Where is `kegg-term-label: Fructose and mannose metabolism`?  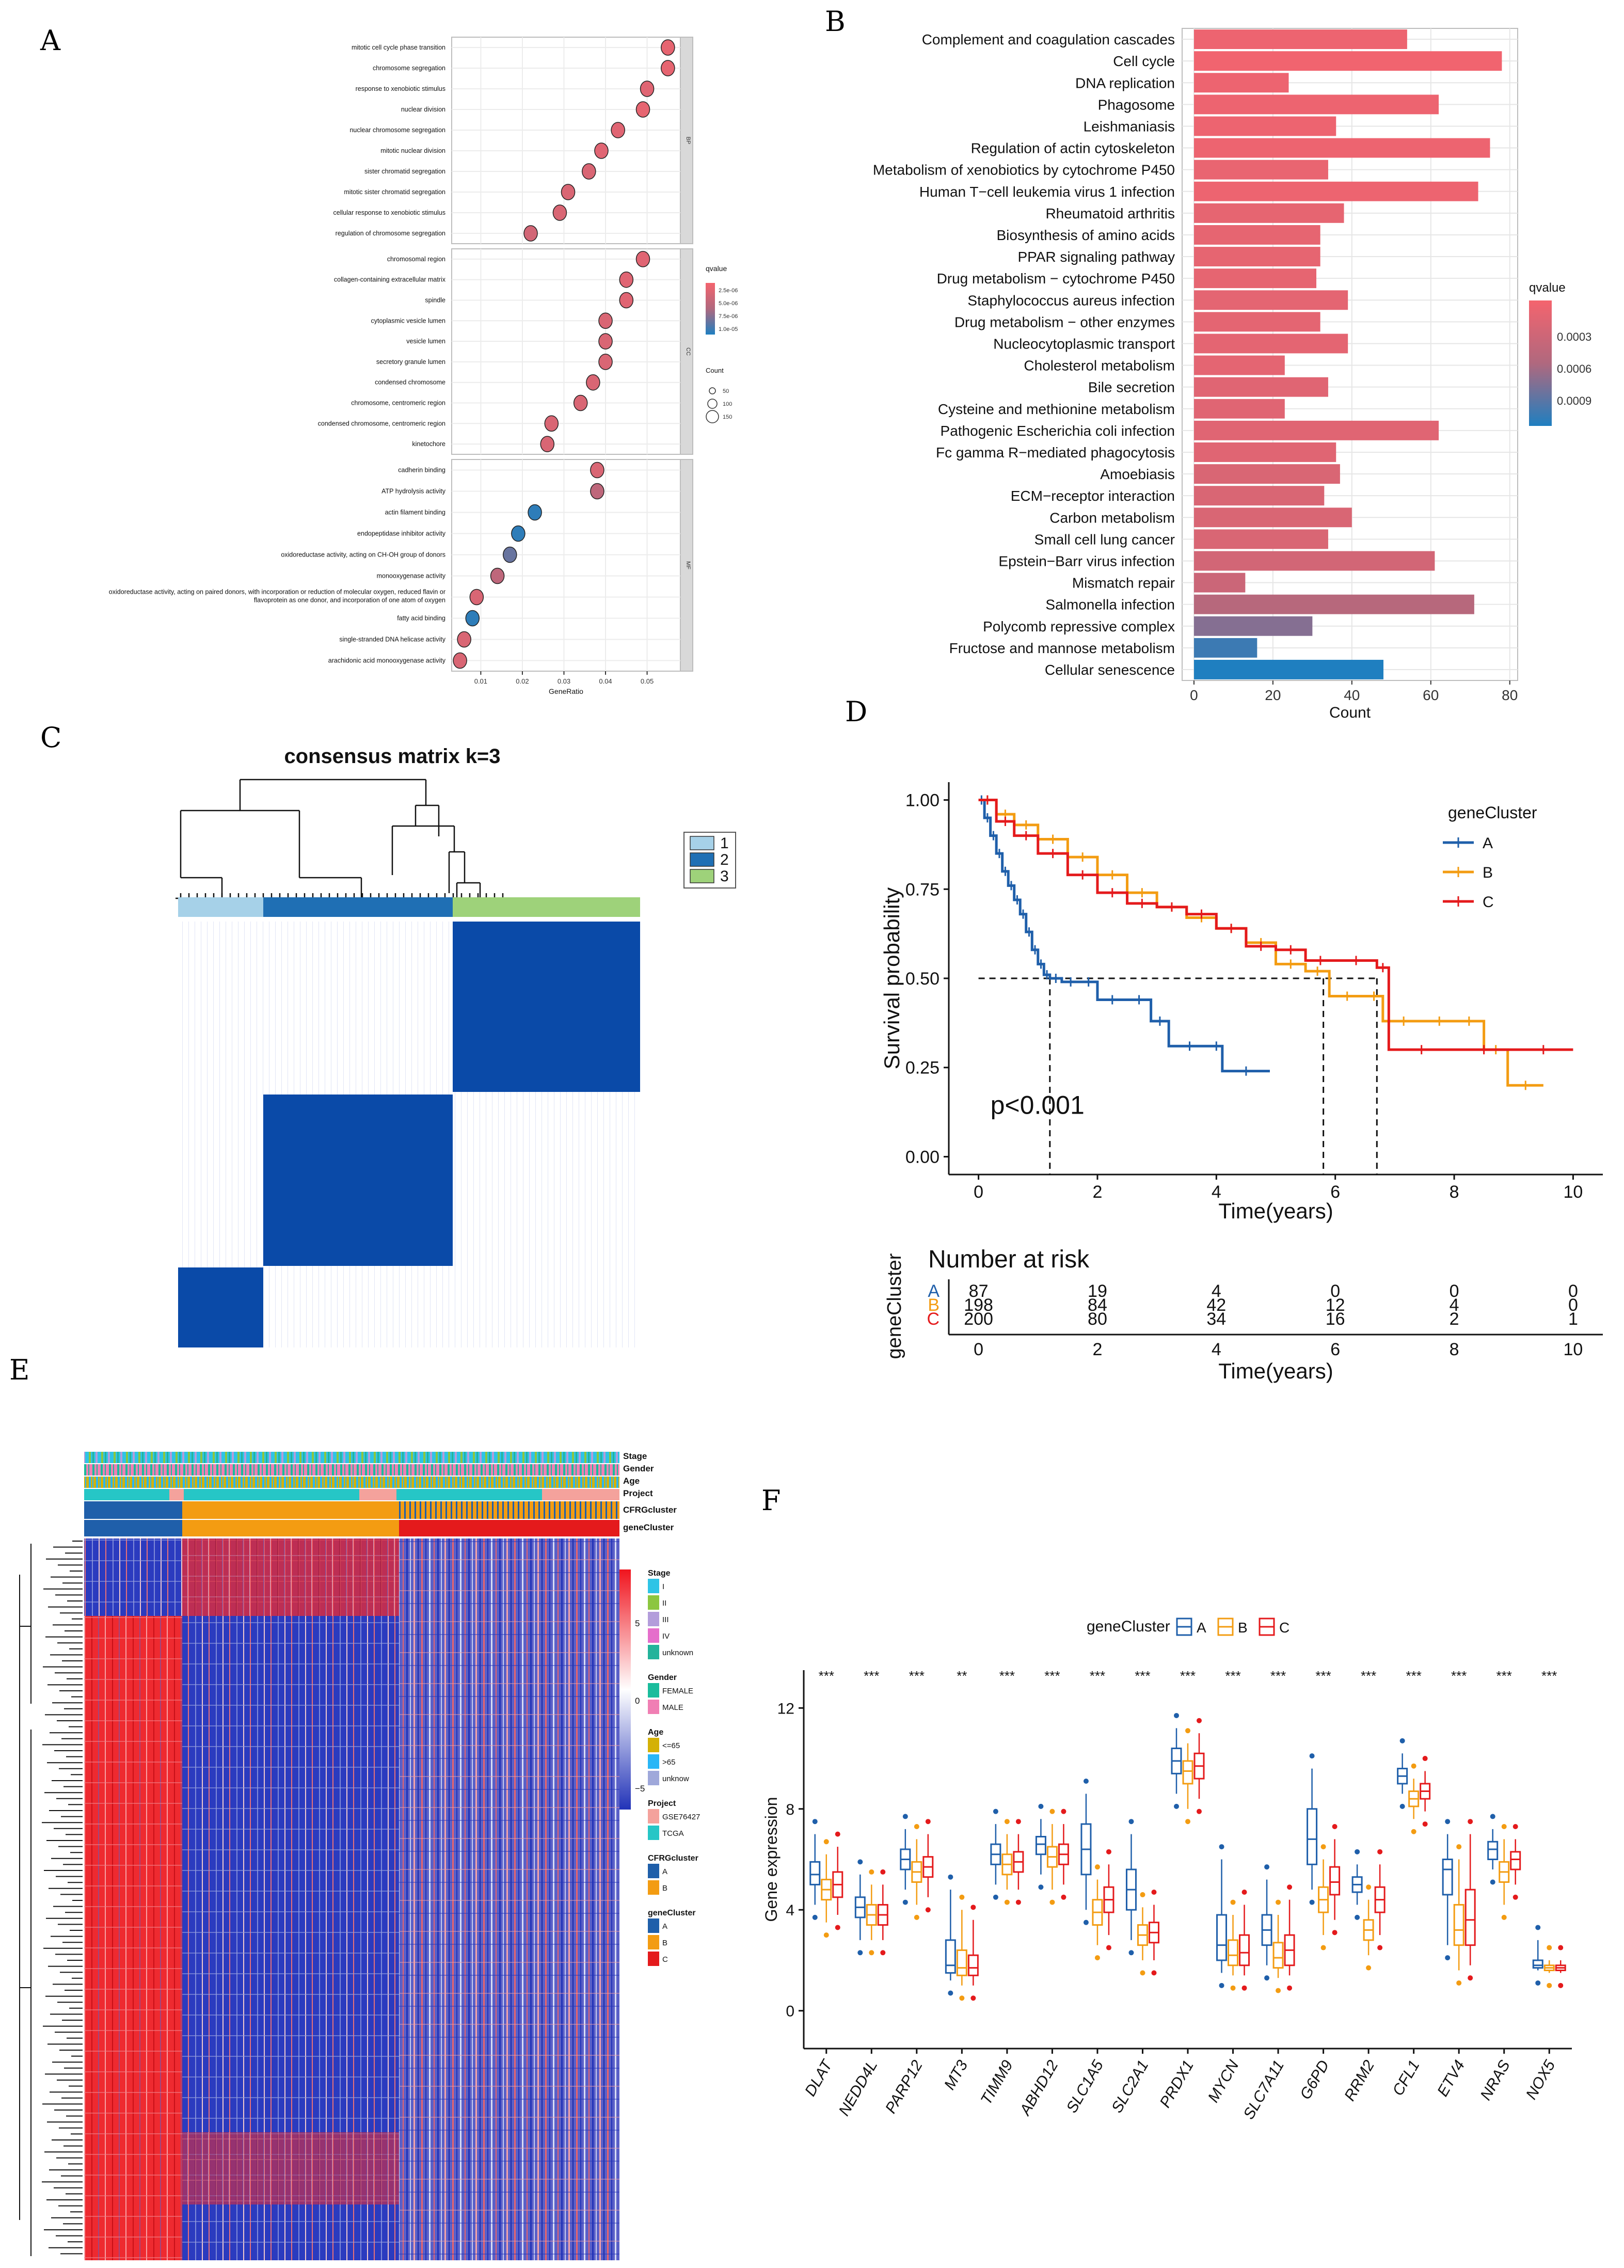
kegg-term-label: Fructose and mannose metabolism is located at coordinates (1062, 648).